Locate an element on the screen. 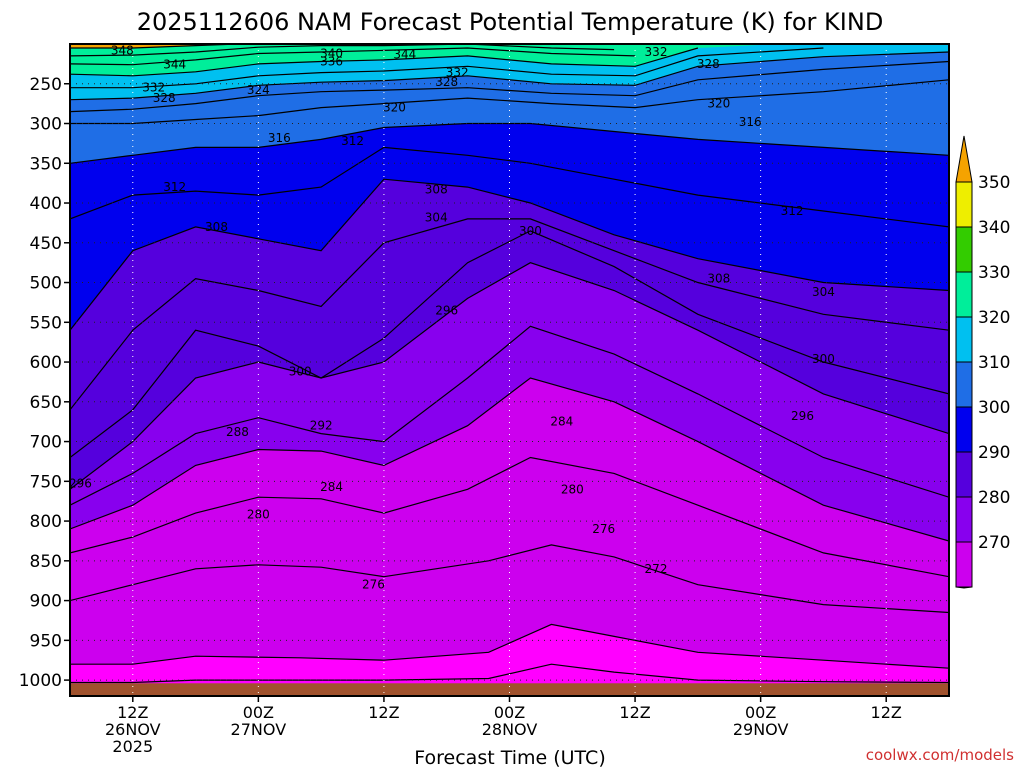 This screenshot has height=768, width=1024. contour-label: 284 is located at coordinates (561, 422).